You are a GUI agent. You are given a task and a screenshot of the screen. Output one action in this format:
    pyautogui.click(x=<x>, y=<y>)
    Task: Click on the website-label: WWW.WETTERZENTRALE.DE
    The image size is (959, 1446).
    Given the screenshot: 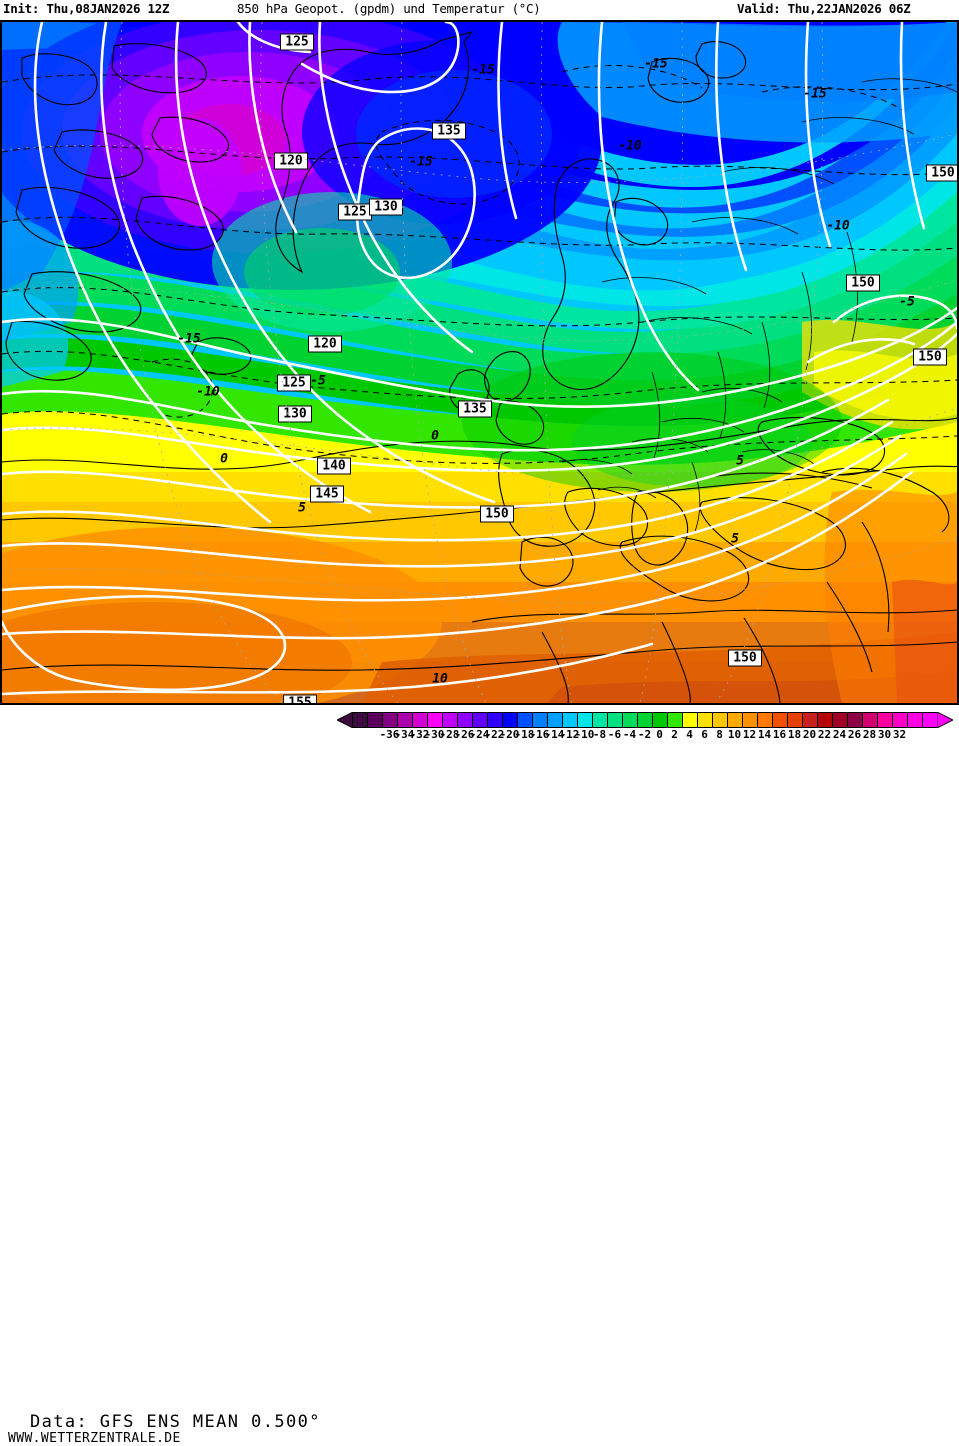 What is the action you would take?
    pyautogui.click(x=94, y=1438)
    